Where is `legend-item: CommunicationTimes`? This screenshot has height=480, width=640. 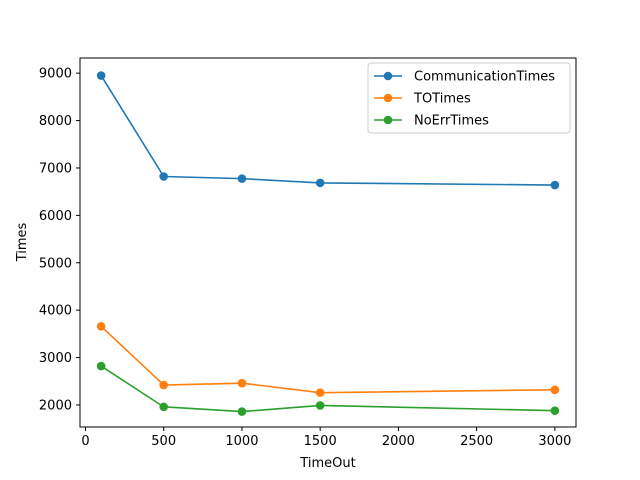
legend-item: CommunicationTimes is located at coordinates (464, 77).